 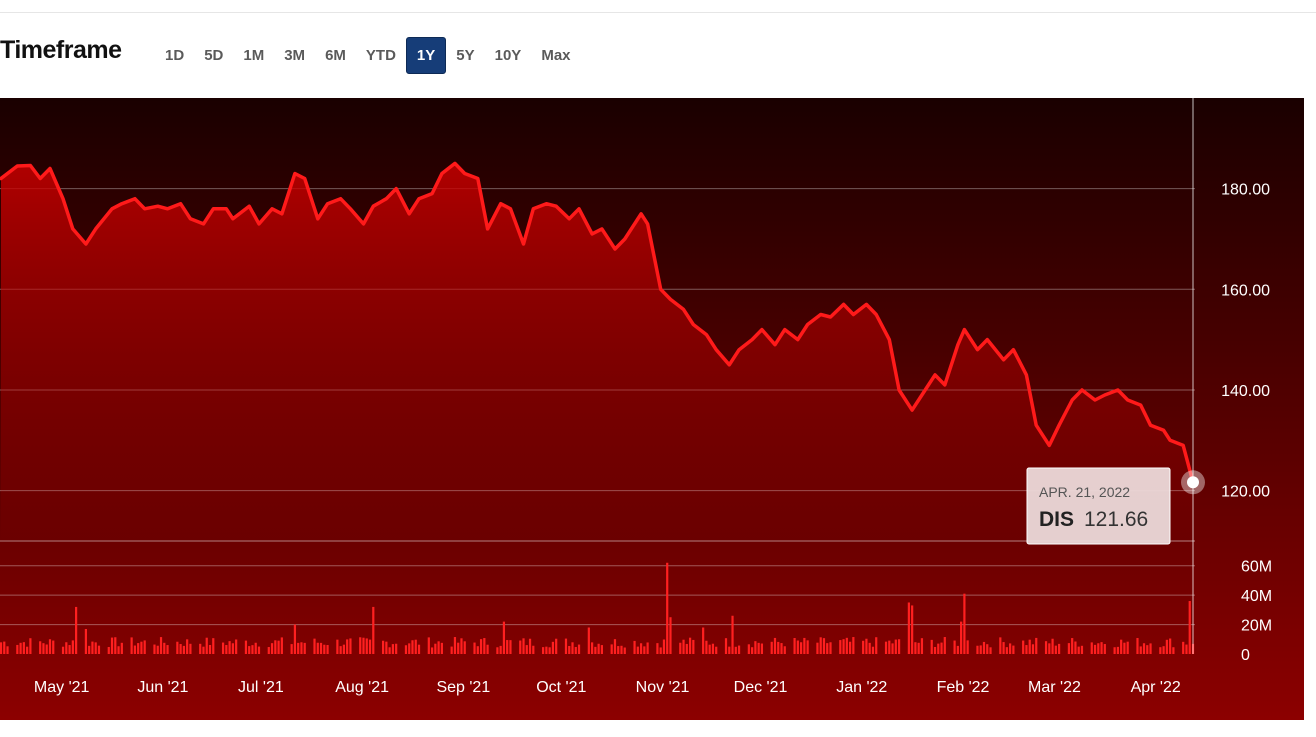 I want to click on timeframe-button-5y: 5Y, so click(x=465, y=55).